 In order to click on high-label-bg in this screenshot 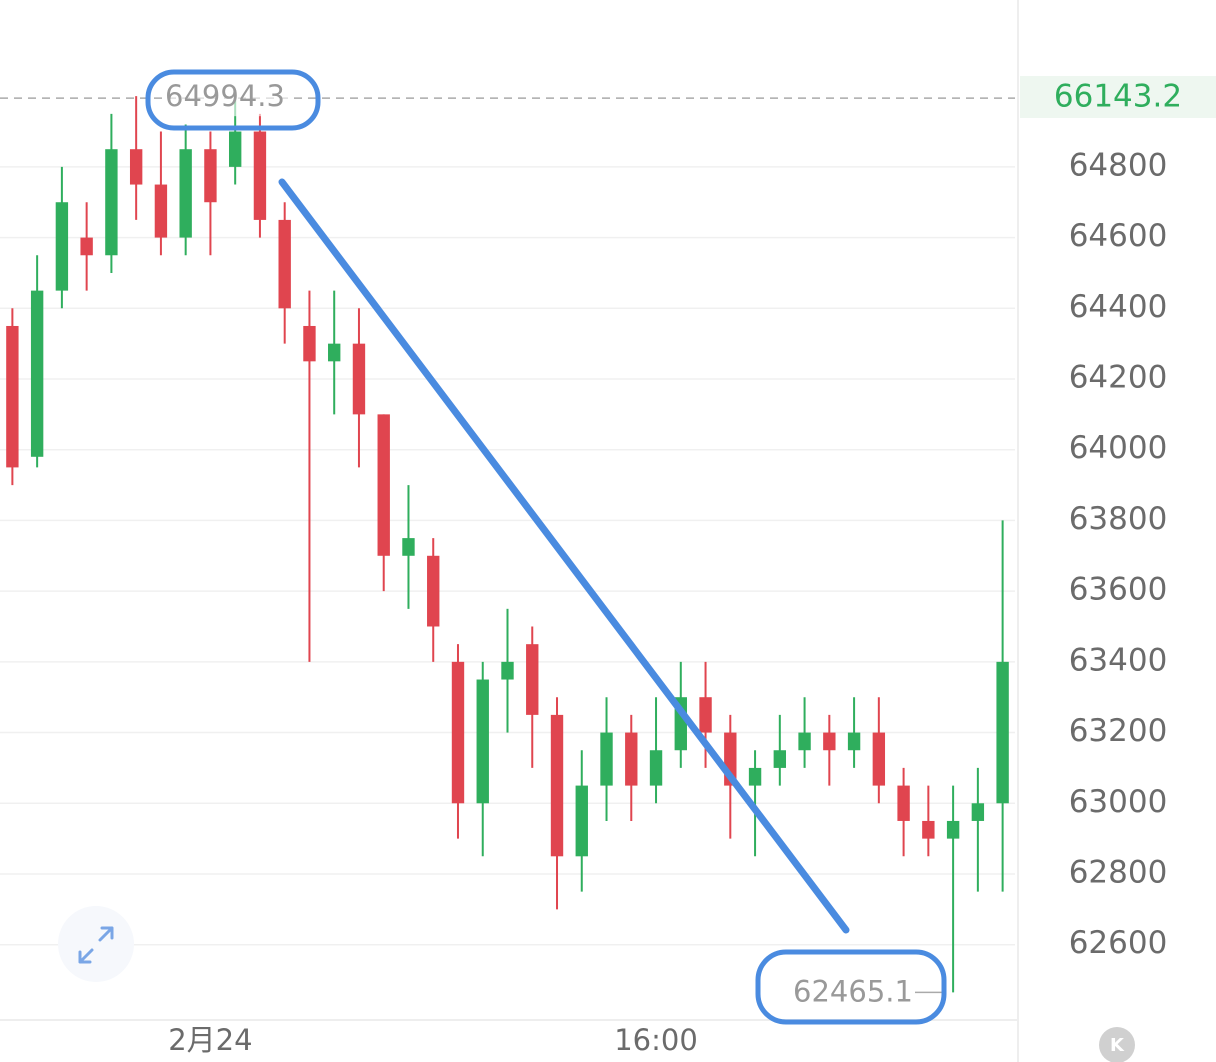, I will do `click(225, 98)`.